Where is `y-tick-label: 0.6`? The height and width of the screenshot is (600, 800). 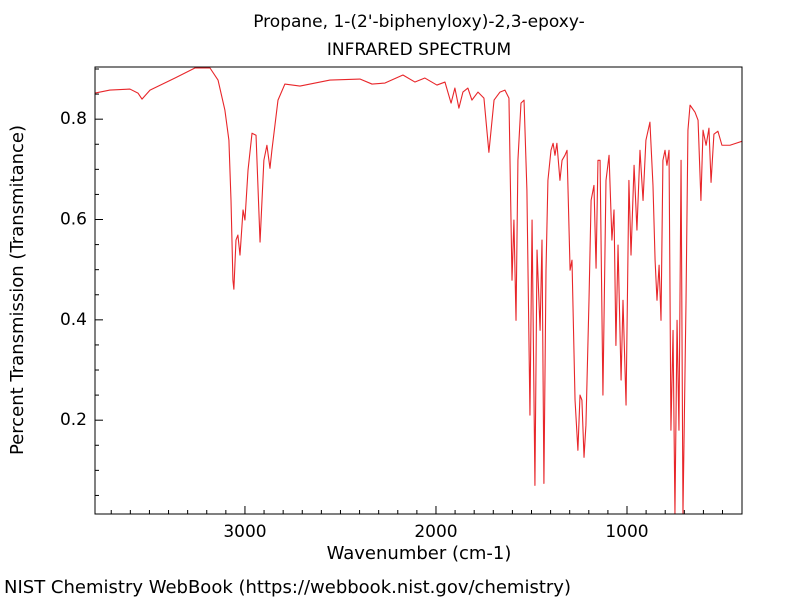
y-tick-label: 0.6 is located at coordinates (73, 220).